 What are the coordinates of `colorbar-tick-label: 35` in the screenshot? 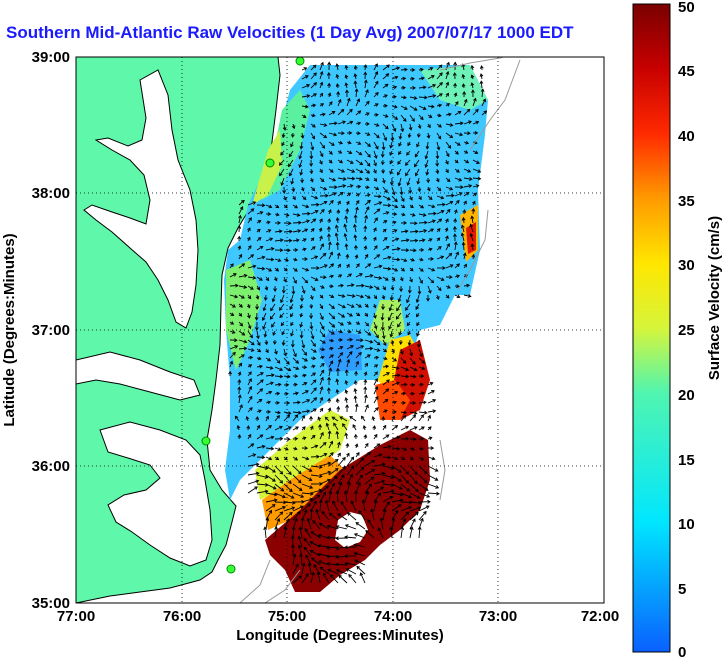 It's located at (686, 201).